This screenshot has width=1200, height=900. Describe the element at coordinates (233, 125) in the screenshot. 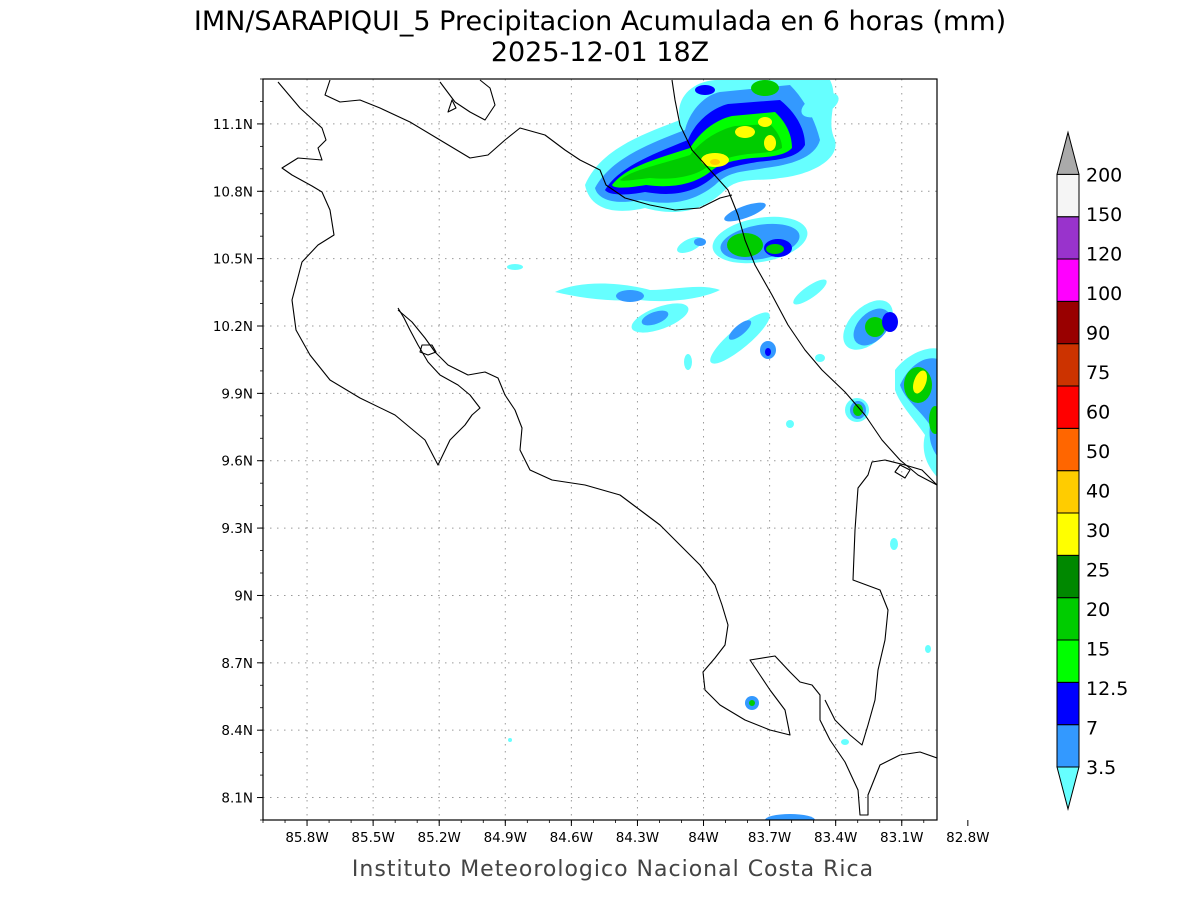

I see `y-tick-label: 11.1N` at that location.